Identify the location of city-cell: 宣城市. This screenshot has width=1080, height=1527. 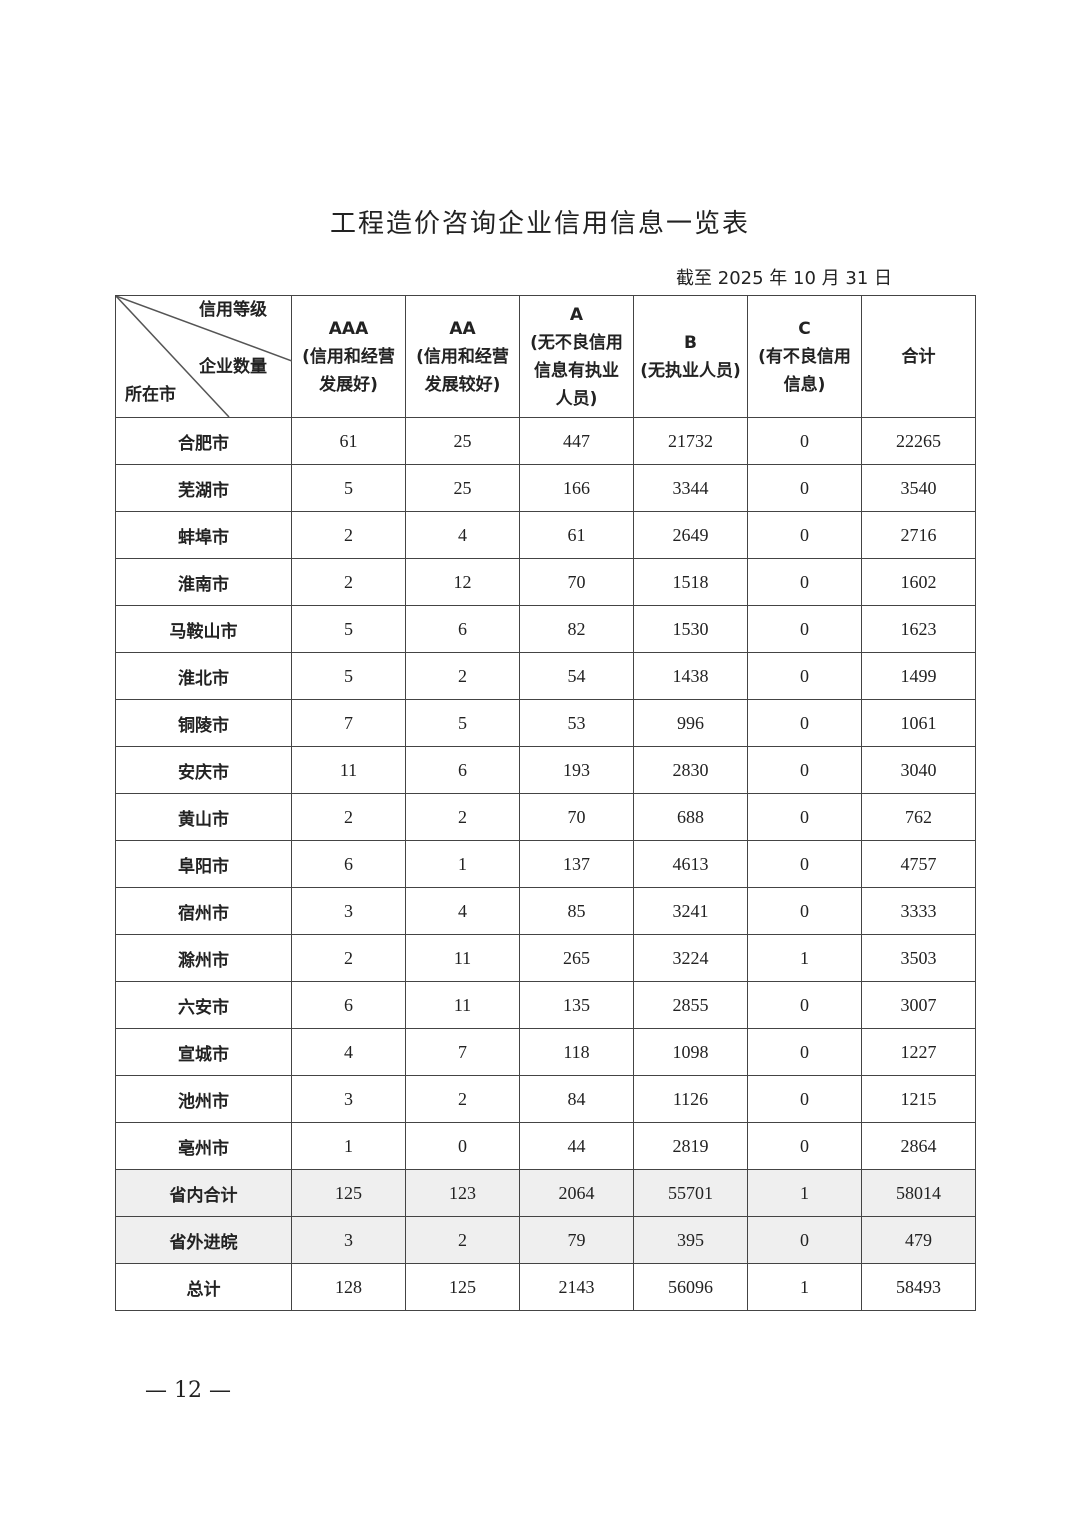
(203, 1052).